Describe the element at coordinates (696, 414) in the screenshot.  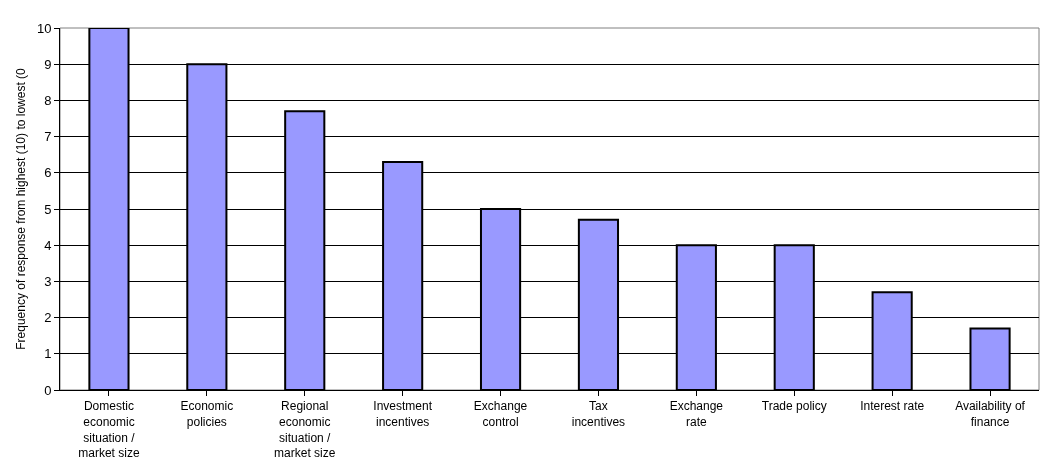
I see `x-tick-label: Exchange rate` at that location.